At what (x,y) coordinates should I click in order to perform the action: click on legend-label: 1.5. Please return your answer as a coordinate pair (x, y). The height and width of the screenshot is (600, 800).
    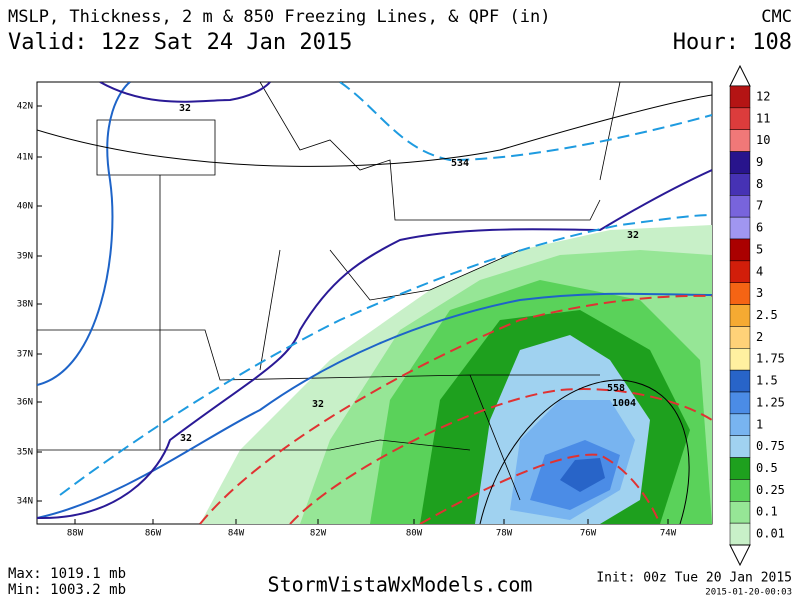
    Looking at the image, I should click on (767, 381).